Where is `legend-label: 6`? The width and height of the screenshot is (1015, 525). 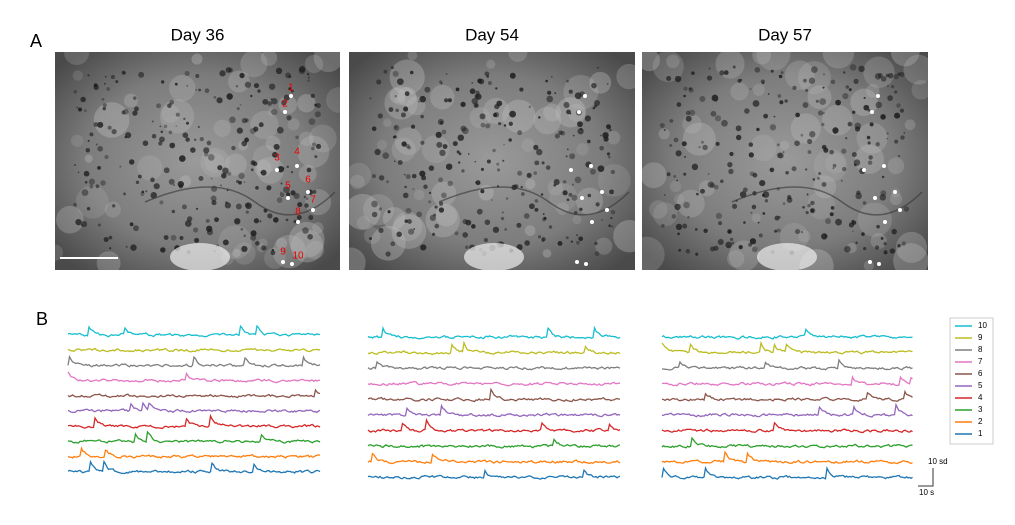 legend-label: 6 is located at coordinates (980, 373).